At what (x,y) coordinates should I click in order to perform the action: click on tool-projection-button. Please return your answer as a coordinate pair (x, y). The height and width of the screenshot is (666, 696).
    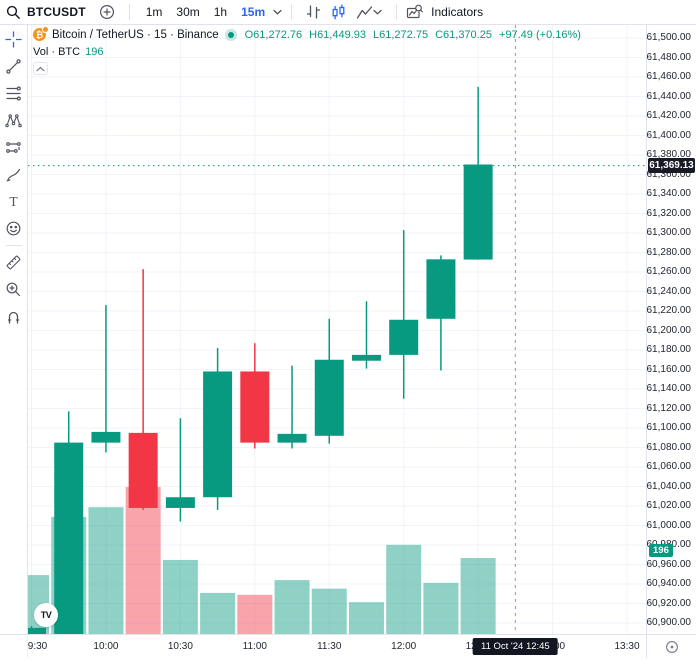
    Looking at the image, I should click on (14, 147).